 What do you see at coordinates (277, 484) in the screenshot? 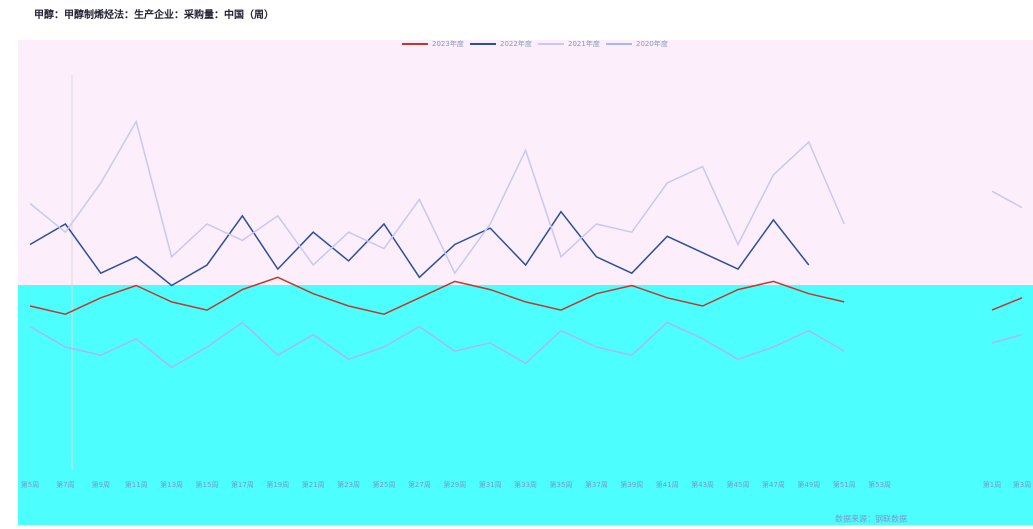
I see `x-tick-label: 第19周` at bounding box center [277, 484].